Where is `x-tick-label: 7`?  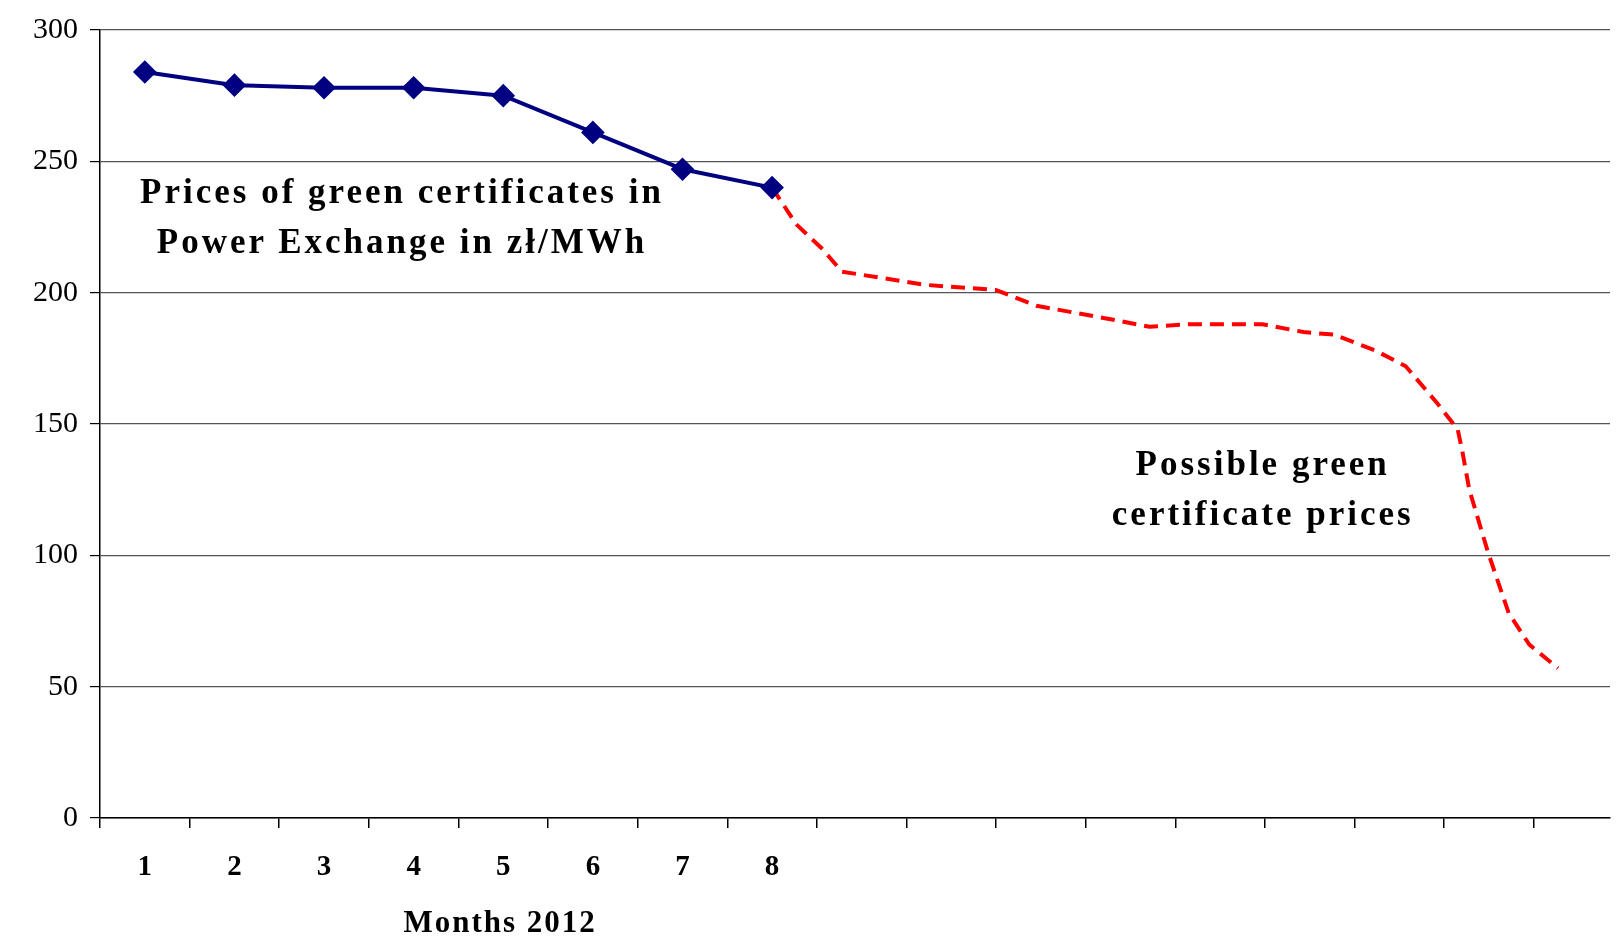
x-tick-label: 7 is located at coordinates (682, 864).